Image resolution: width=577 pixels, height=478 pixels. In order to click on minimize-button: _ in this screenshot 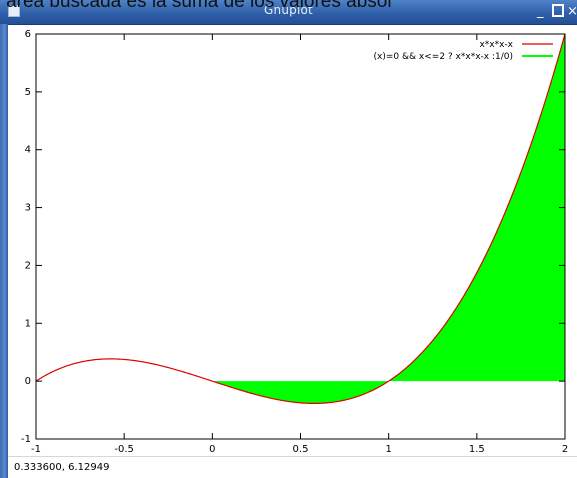, I will do `click(540, 11)`.